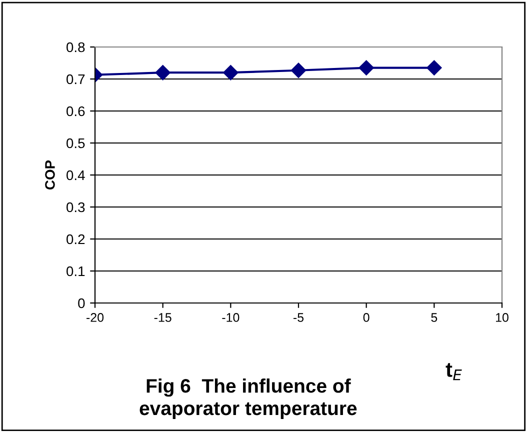  What do you see at coordinates (366, 317) in the screenshot?
I see `x-tick-label: 0` at bounding box center [366, 317].